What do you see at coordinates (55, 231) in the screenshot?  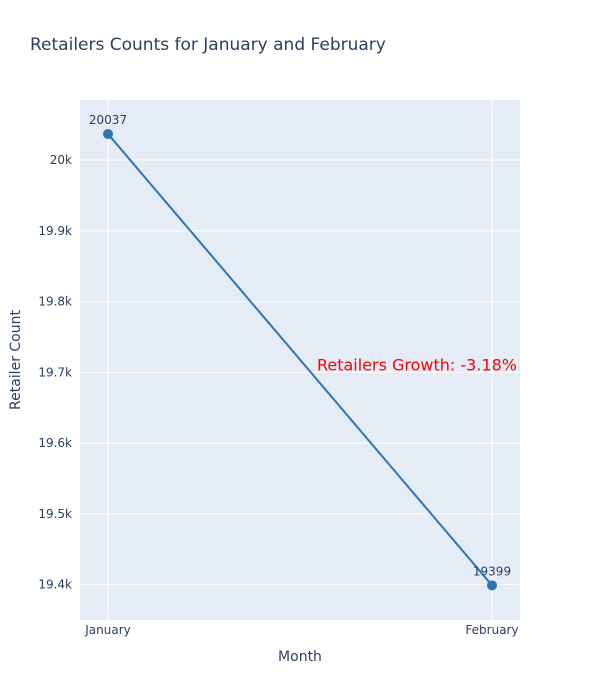 I see `y-tick-label: 19.9k` at bounding box center [55, 231].